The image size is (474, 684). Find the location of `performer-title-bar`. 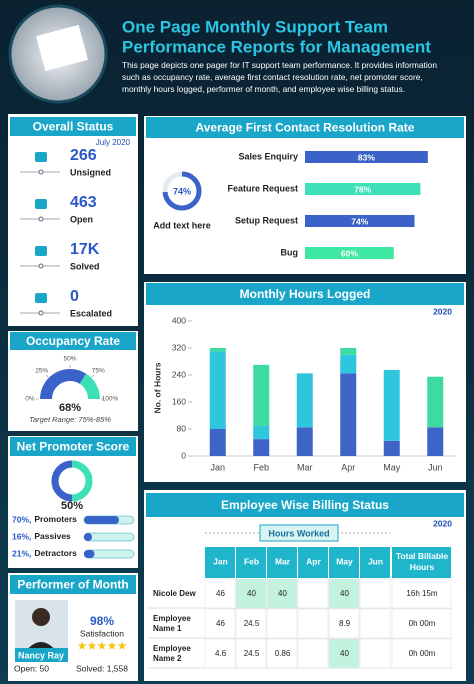

performer-title-bar is located at coordinates (73, 584).